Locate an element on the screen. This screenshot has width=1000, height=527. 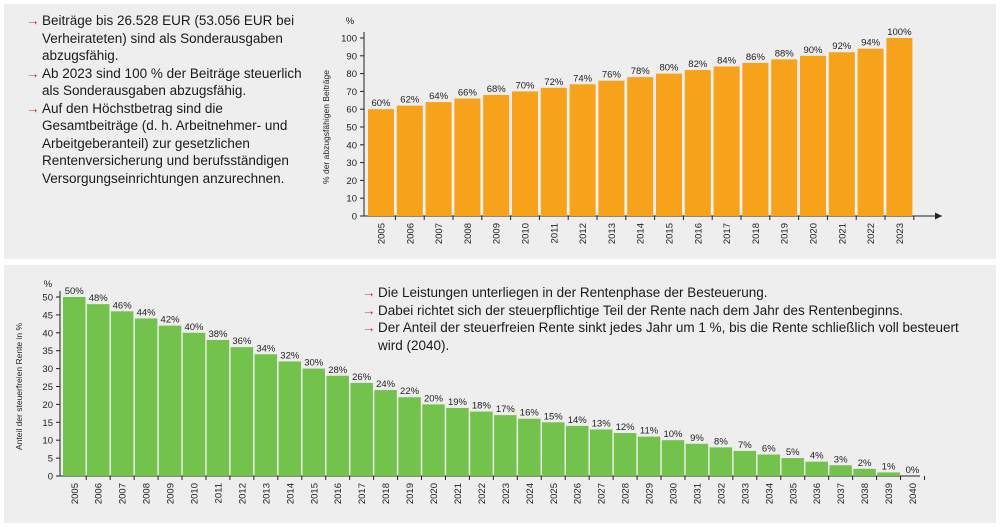
bottom-chart-value-label: 22% is located at coordinates (410, 391).